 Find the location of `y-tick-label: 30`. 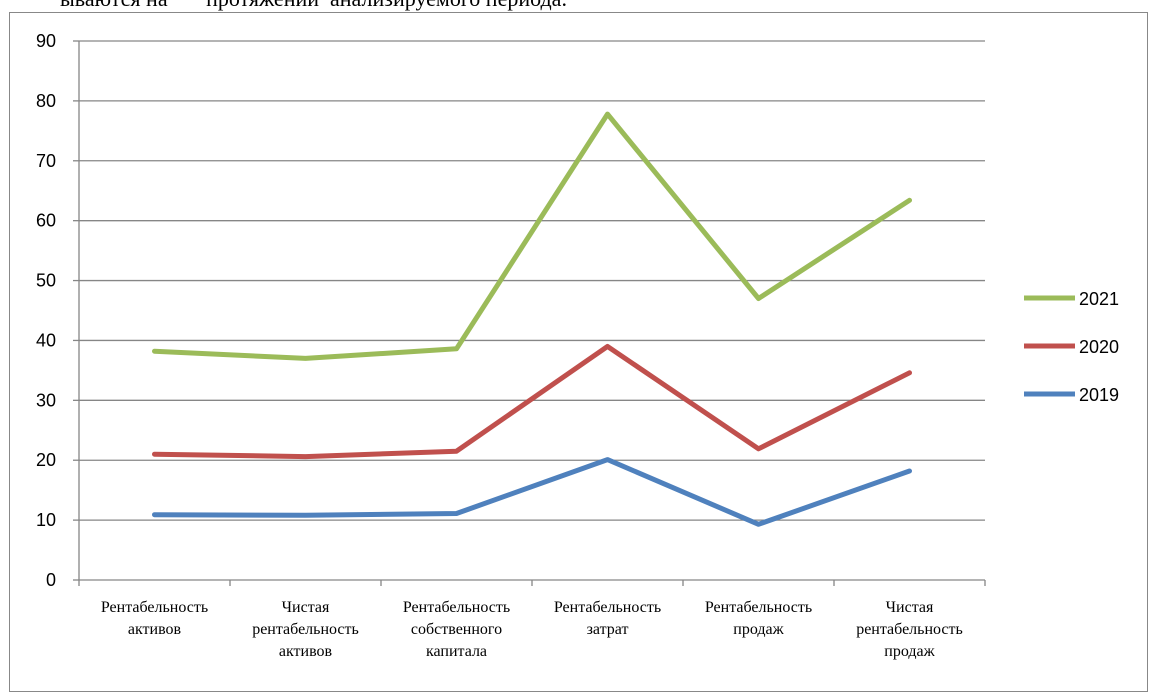

y-tick-label: 30 is located at coordinates (46, 400).